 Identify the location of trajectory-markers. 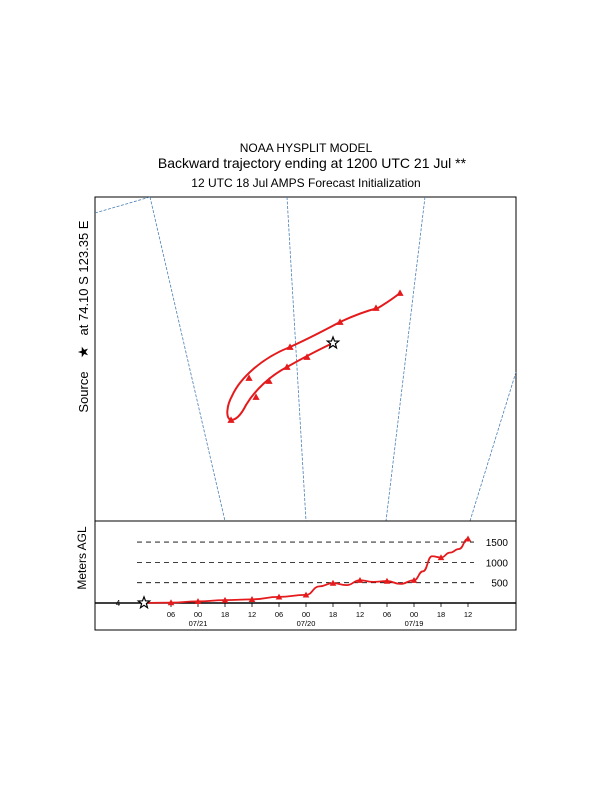
(315, 356).